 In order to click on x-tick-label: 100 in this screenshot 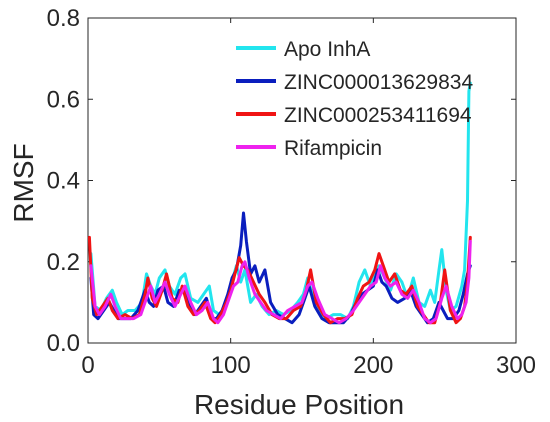, I will do `click(231, 365)`.